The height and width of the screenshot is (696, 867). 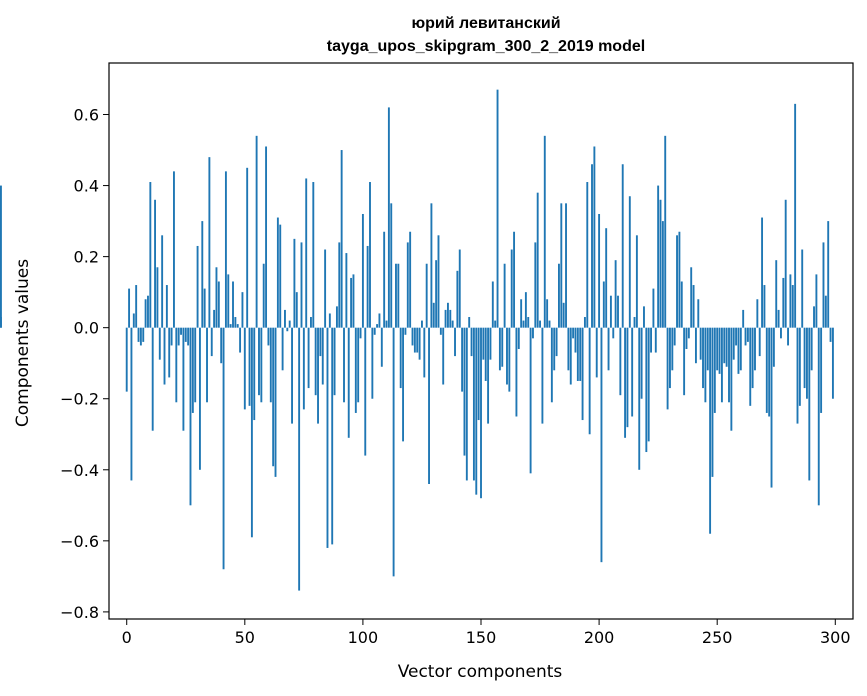 What do you see at coordinates (717, 637) in the screenshot?
I see `x-tick-label: 250` at bounding box center [717, 637].